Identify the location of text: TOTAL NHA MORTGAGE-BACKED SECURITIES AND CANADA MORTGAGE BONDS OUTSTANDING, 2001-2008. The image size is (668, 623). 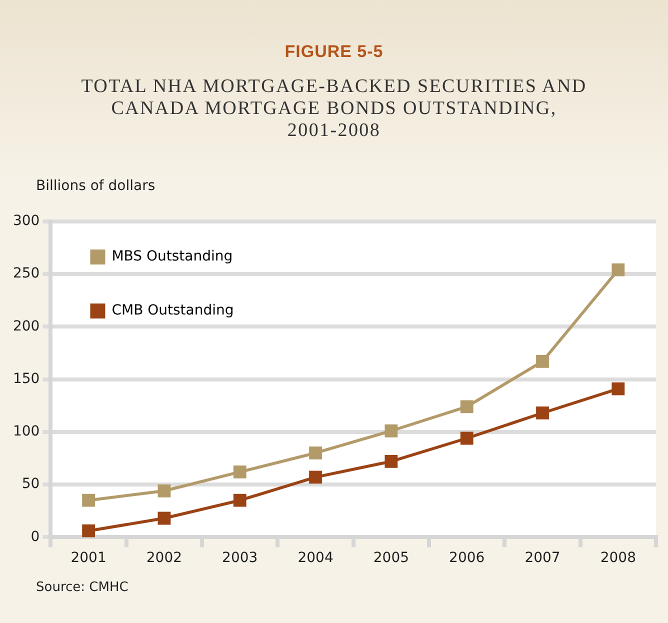
(334, 108).